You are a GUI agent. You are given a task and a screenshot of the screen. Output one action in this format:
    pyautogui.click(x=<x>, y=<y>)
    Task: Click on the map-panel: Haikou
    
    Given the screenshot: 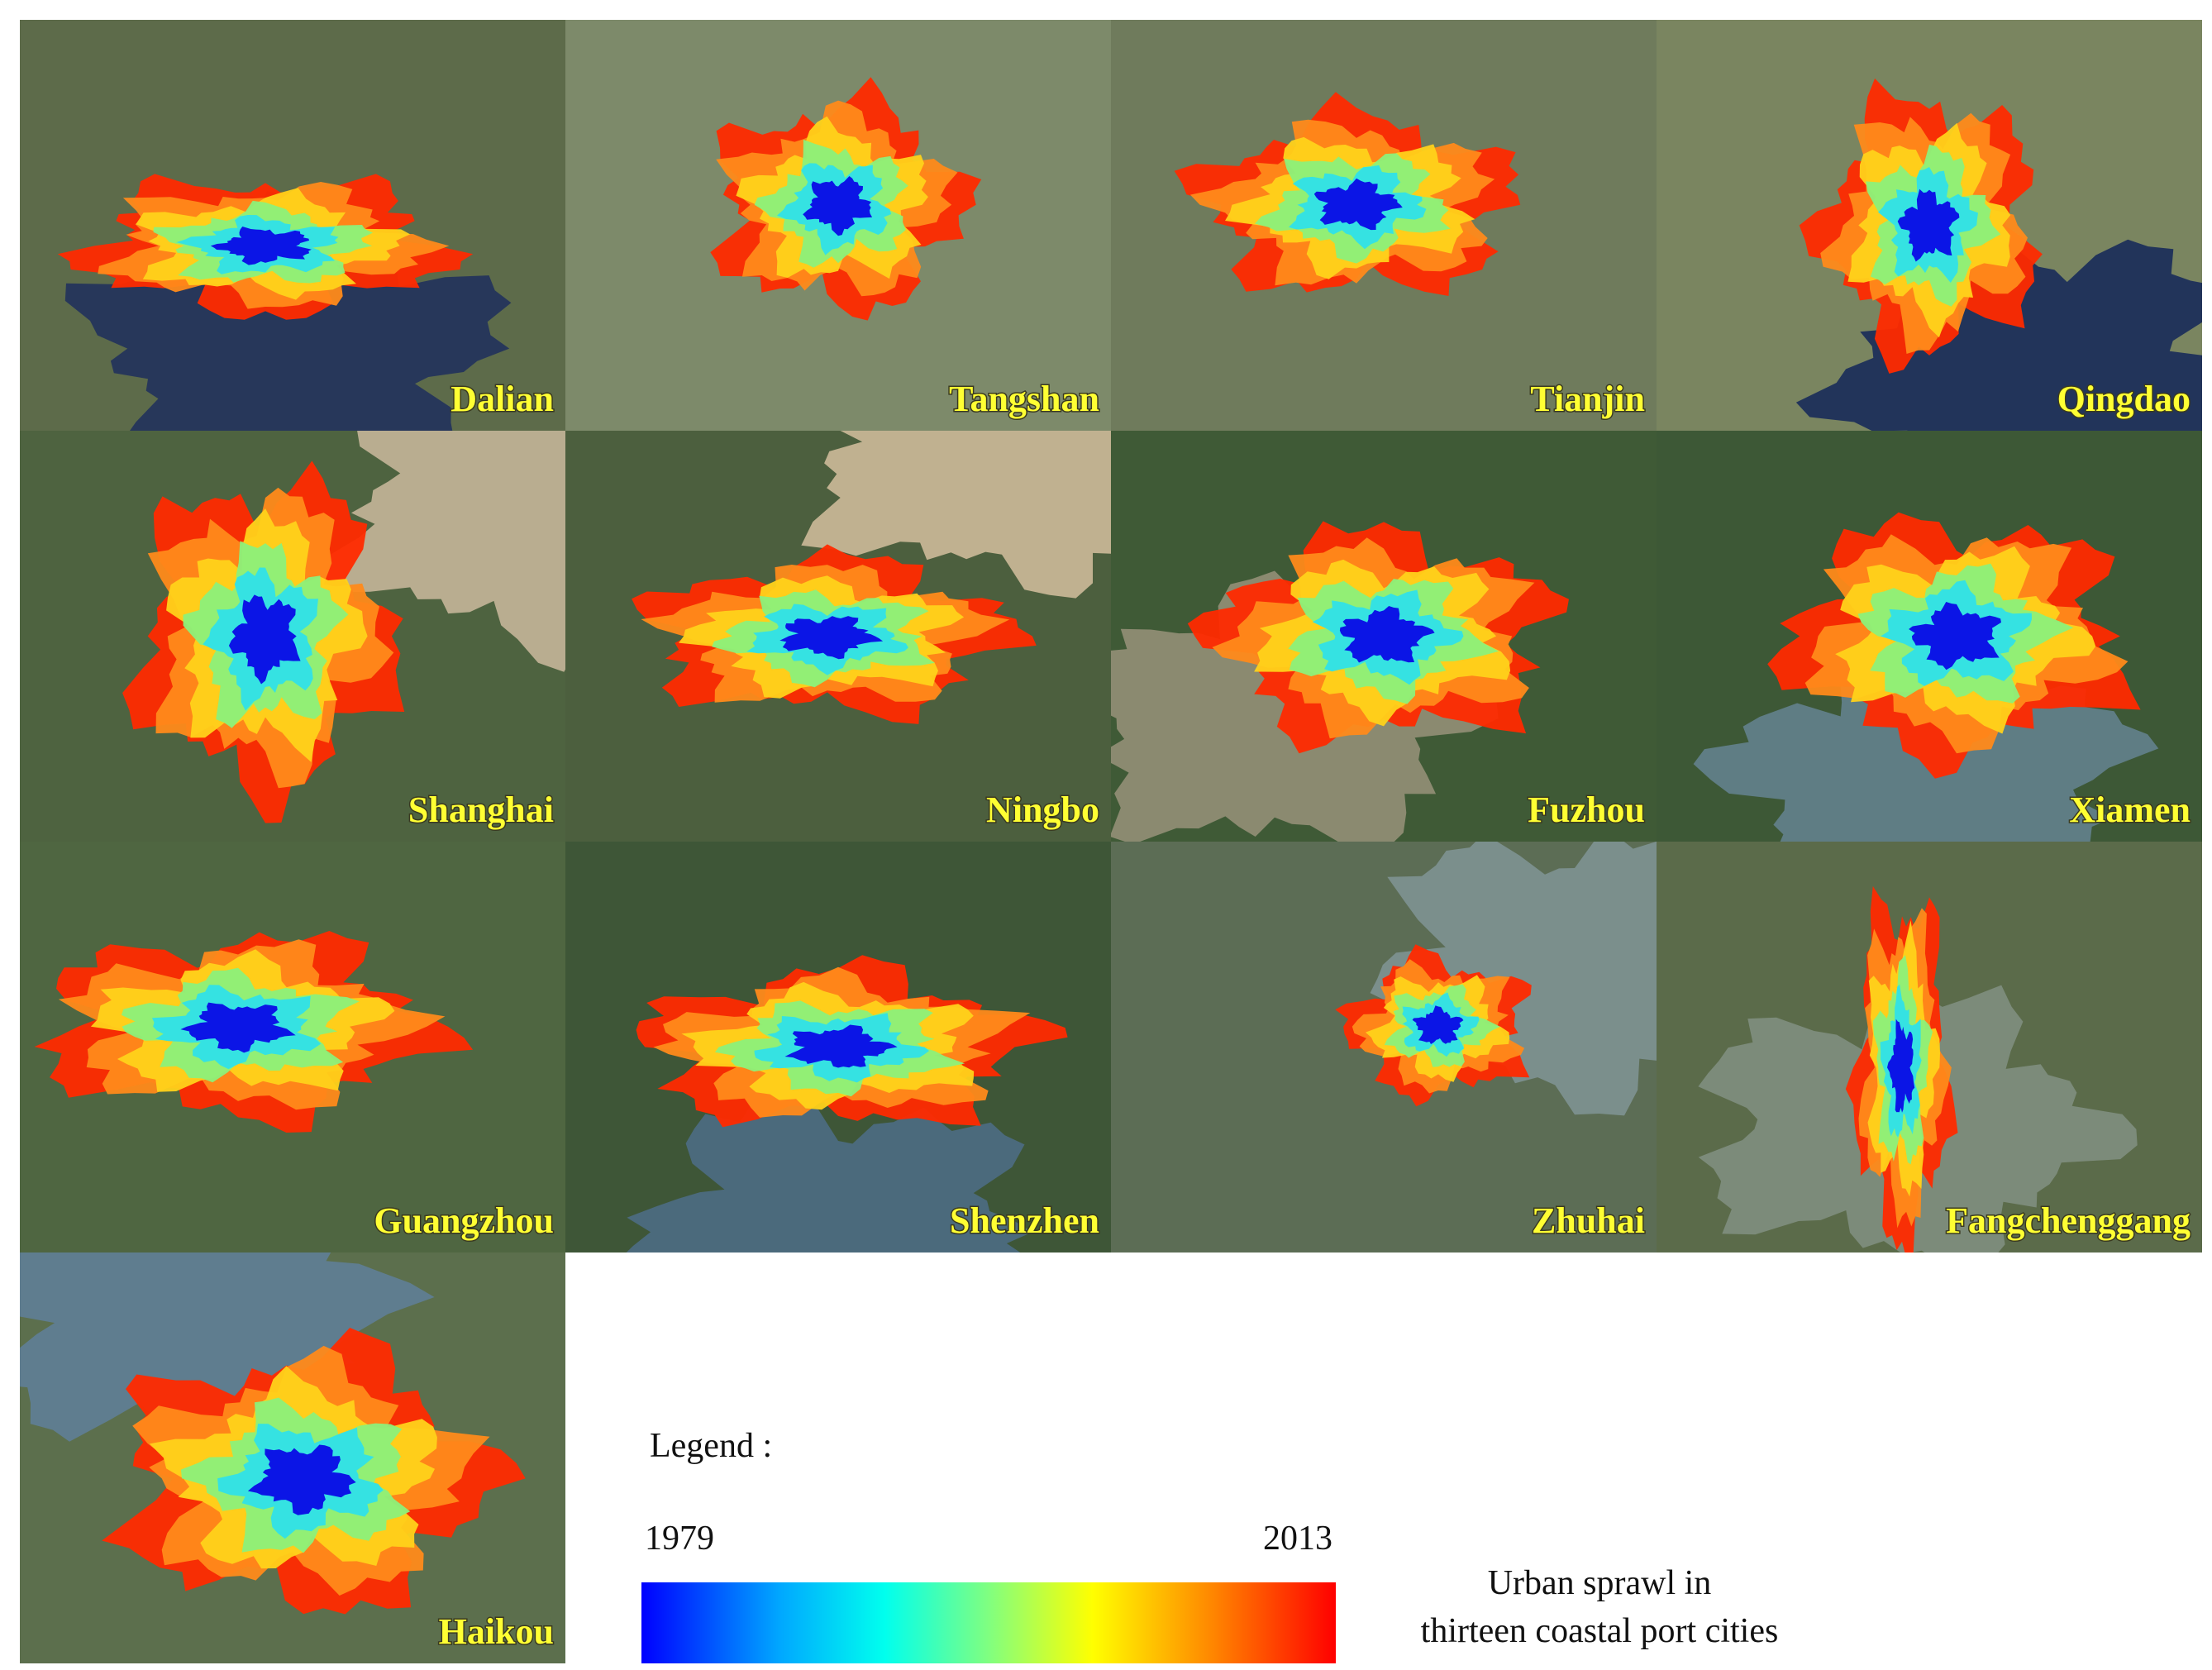 What is the action you would take?
    pyautogui.click(x=292, y=1457)
    